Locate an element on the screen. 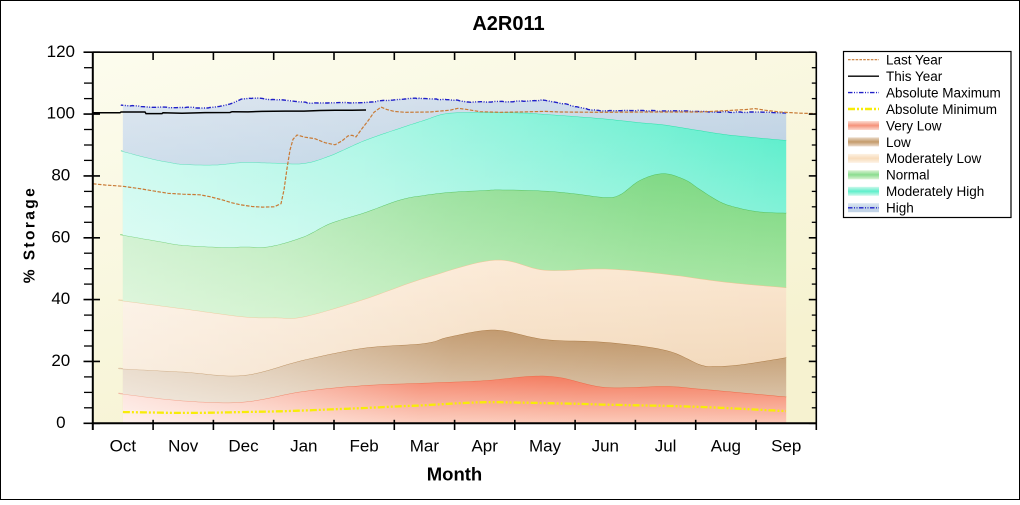 Image resolution: width=1020 pixels, height=505 pixels. svg-text: Absolute Minimum is located at coordinates (941, 109).